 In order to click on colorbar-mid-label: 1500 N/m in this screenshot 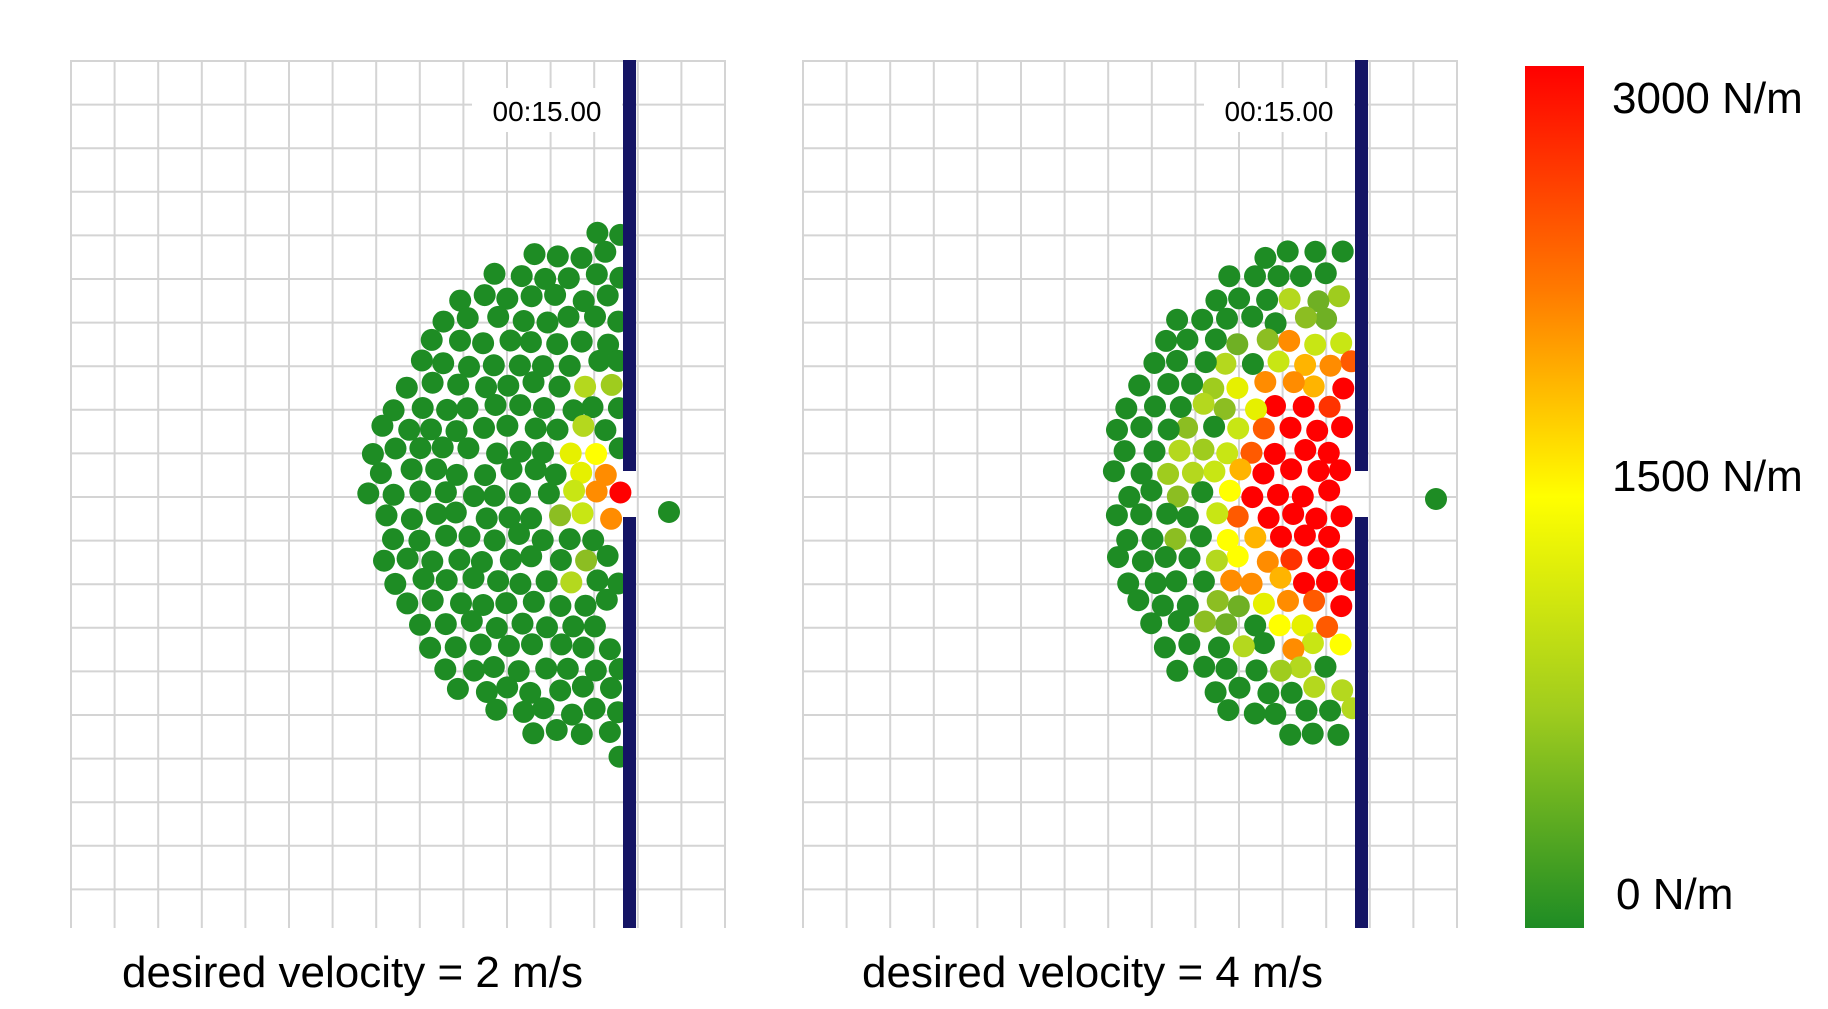, I will do `click(1707, 476)`.